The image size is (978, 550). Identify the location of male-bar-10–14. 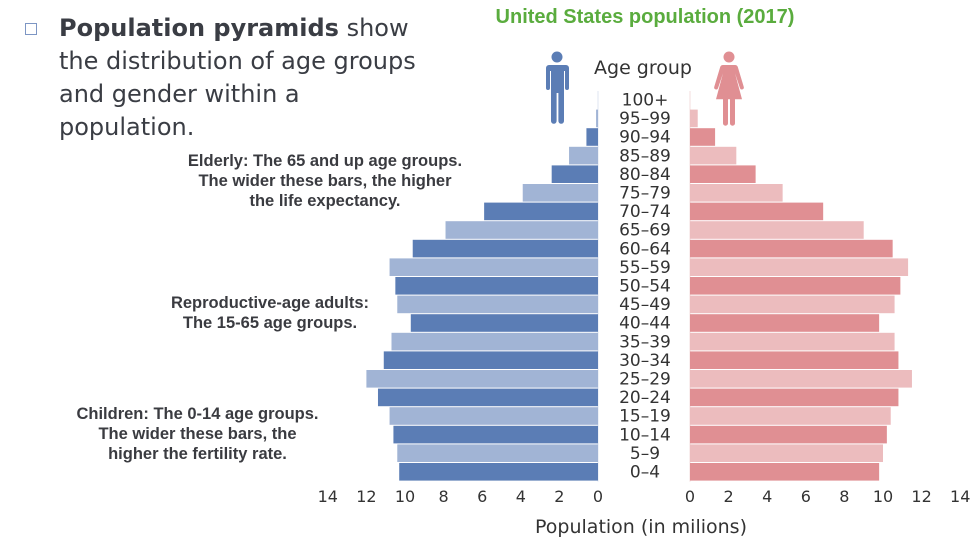
(495, 434).